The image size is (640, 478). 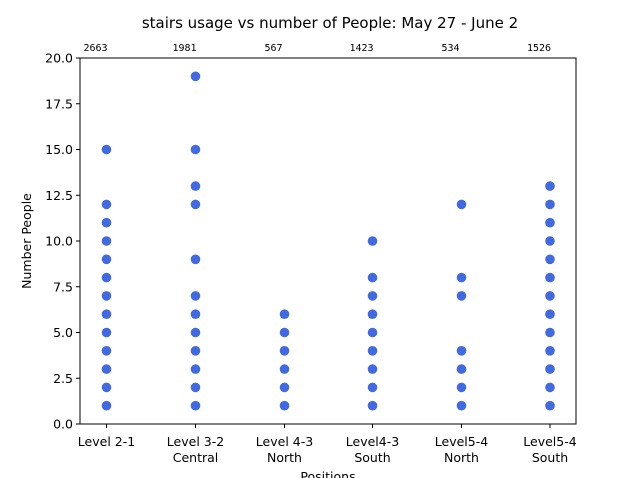 I want to click on y-tick-label: 12.5, so click(x=59, y=195).